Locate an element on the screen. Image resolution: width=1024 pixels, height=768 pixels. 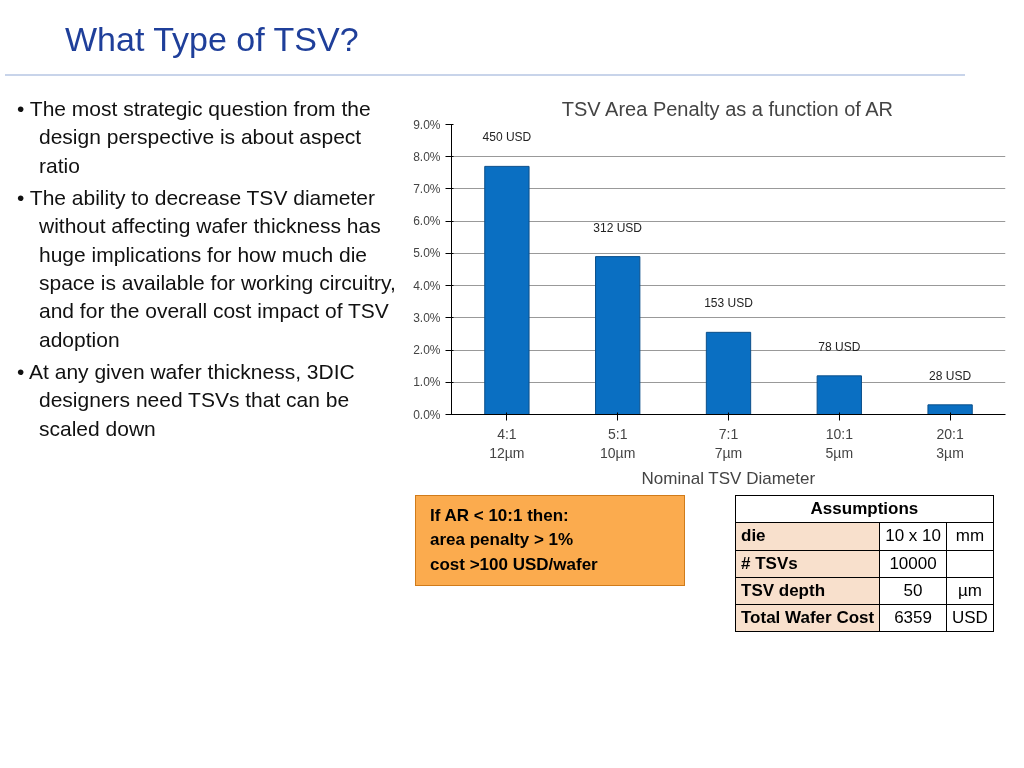
y-tick-label: 1.0% is located at coordinates (427, 382).